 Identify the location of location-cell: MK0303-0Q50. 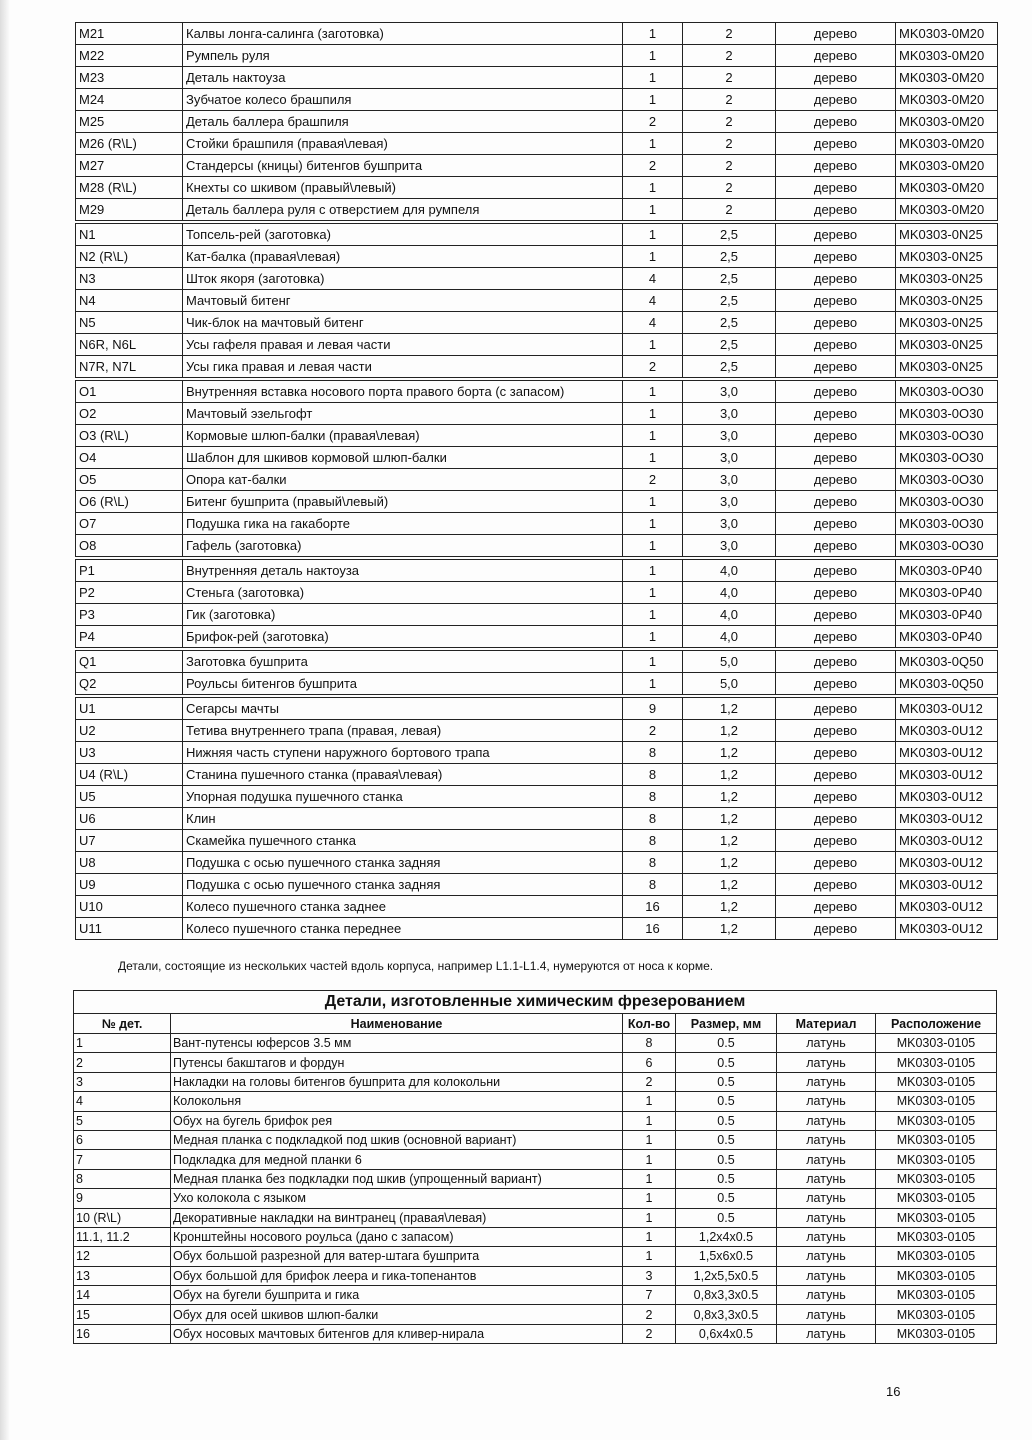
(946, 660).